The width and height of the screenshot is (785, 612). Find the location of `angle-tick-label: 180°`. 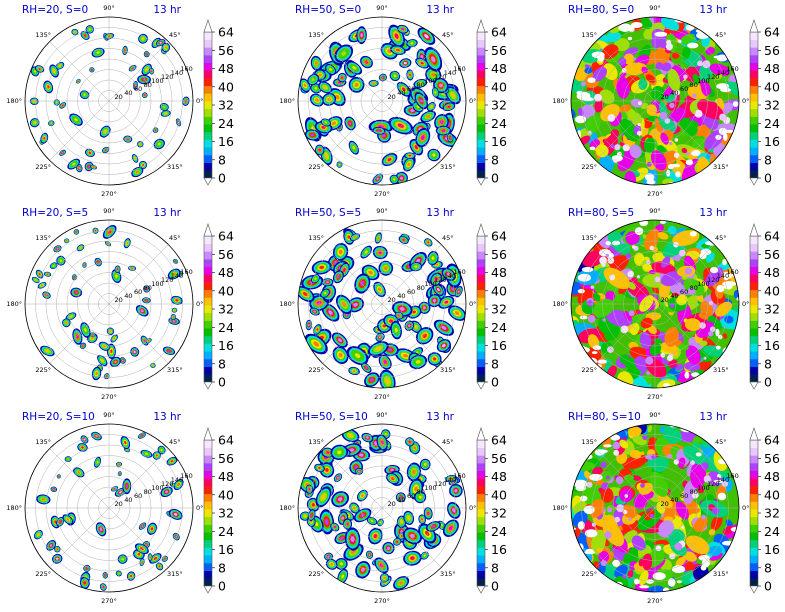

angle-tick-label: 180° is located at coordinates (287, 508).